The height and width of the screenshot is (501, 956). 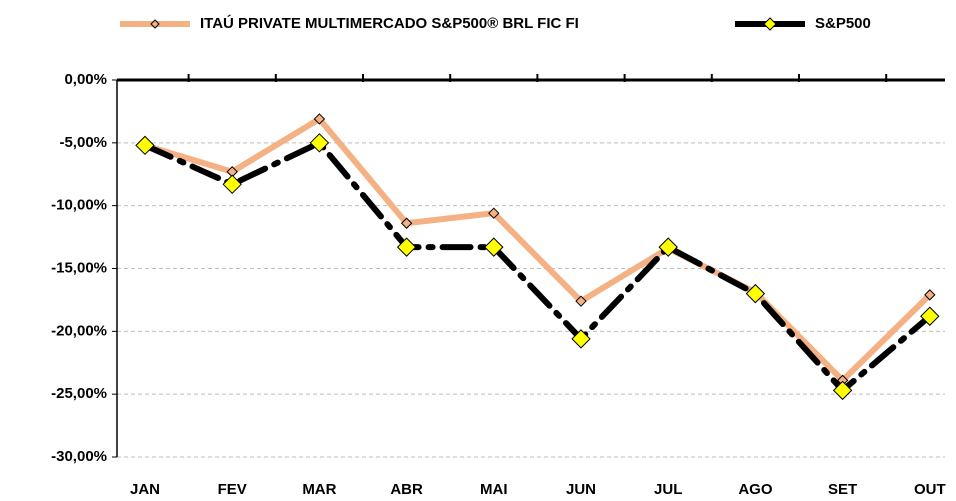 I want to click on x-tick-label: ABR, so click(x=406, y=489).